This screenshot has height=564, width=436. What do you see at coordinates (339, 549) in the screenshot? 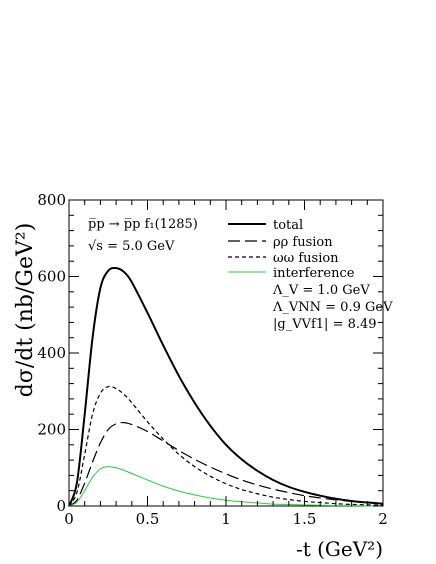
I see `x-axis-label: -t (GeV²)` at bounding box center [339, 549].